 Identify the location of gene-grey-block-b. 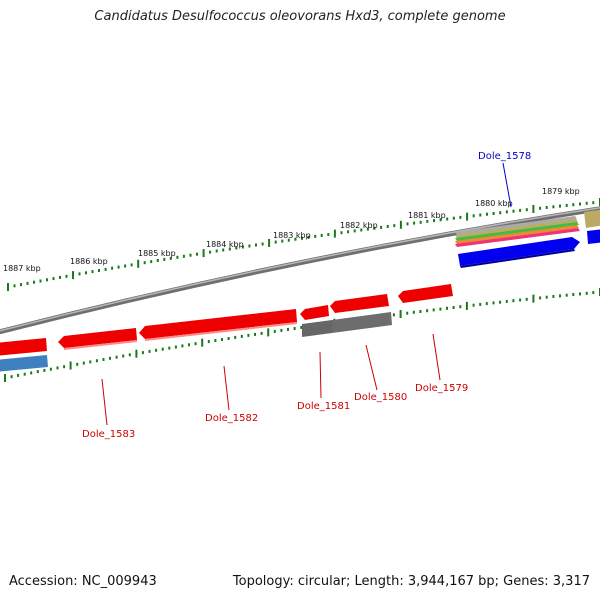
(362, 322).